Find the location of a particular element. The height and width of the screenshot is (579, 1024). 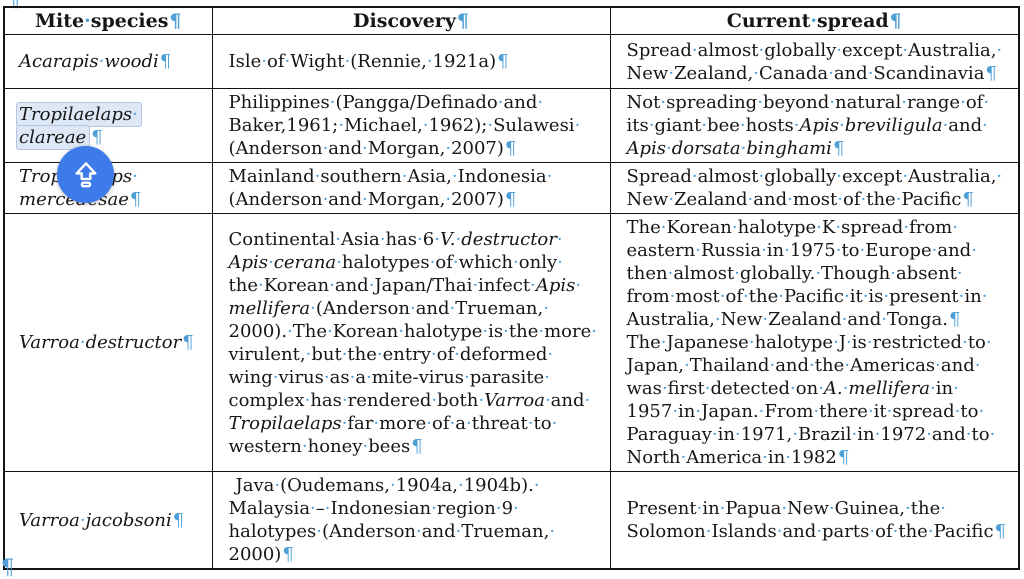

paragraph: Isle·​of·​Wight·​(Rennie,·​1921a)¶ is located at coordinates (368, 61).